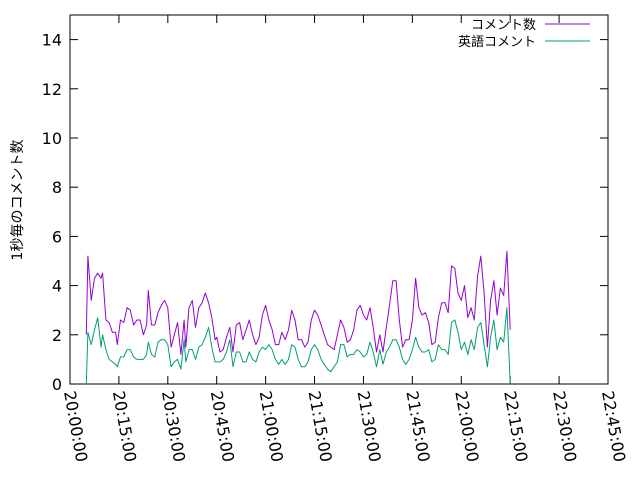  What do you see at coordinates (57, 286) in the screenshot?
I see `y-tick-label: 4` at bounding box center [57, 286].